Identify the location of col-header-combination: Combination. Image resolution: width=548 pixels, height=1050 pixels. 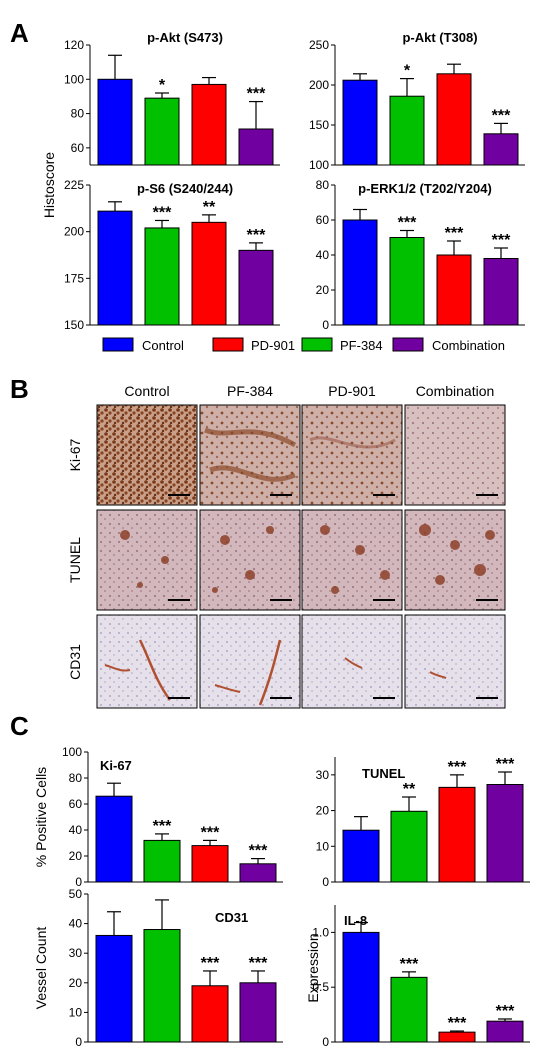
(455, 391).